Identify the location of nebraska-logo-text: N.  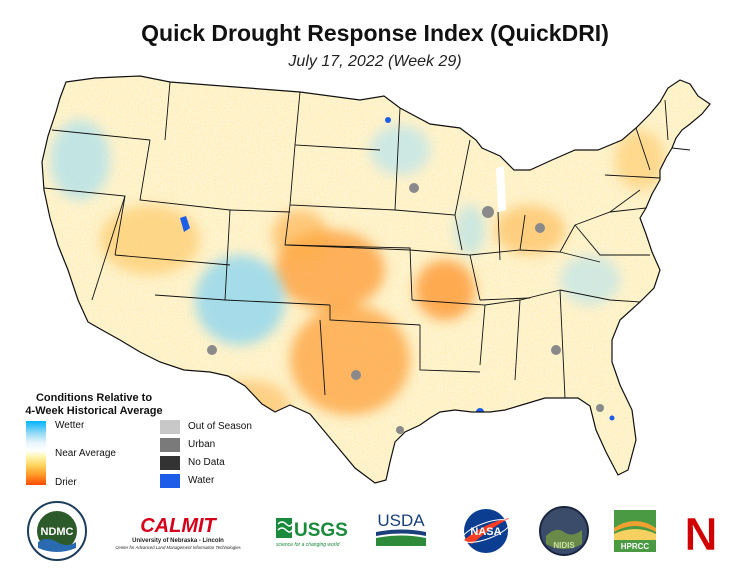
(700, 534).